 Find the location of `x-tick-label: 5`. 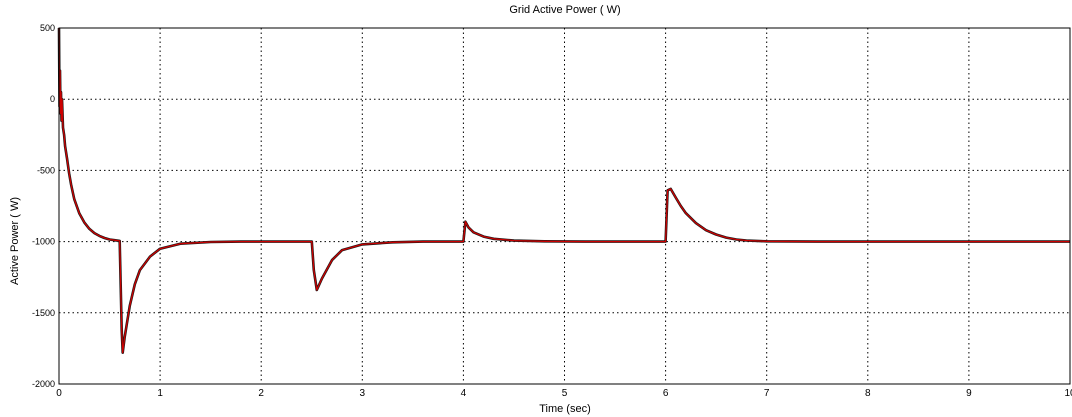

x-tick-label: 5 is located at coordinates (565, 393).